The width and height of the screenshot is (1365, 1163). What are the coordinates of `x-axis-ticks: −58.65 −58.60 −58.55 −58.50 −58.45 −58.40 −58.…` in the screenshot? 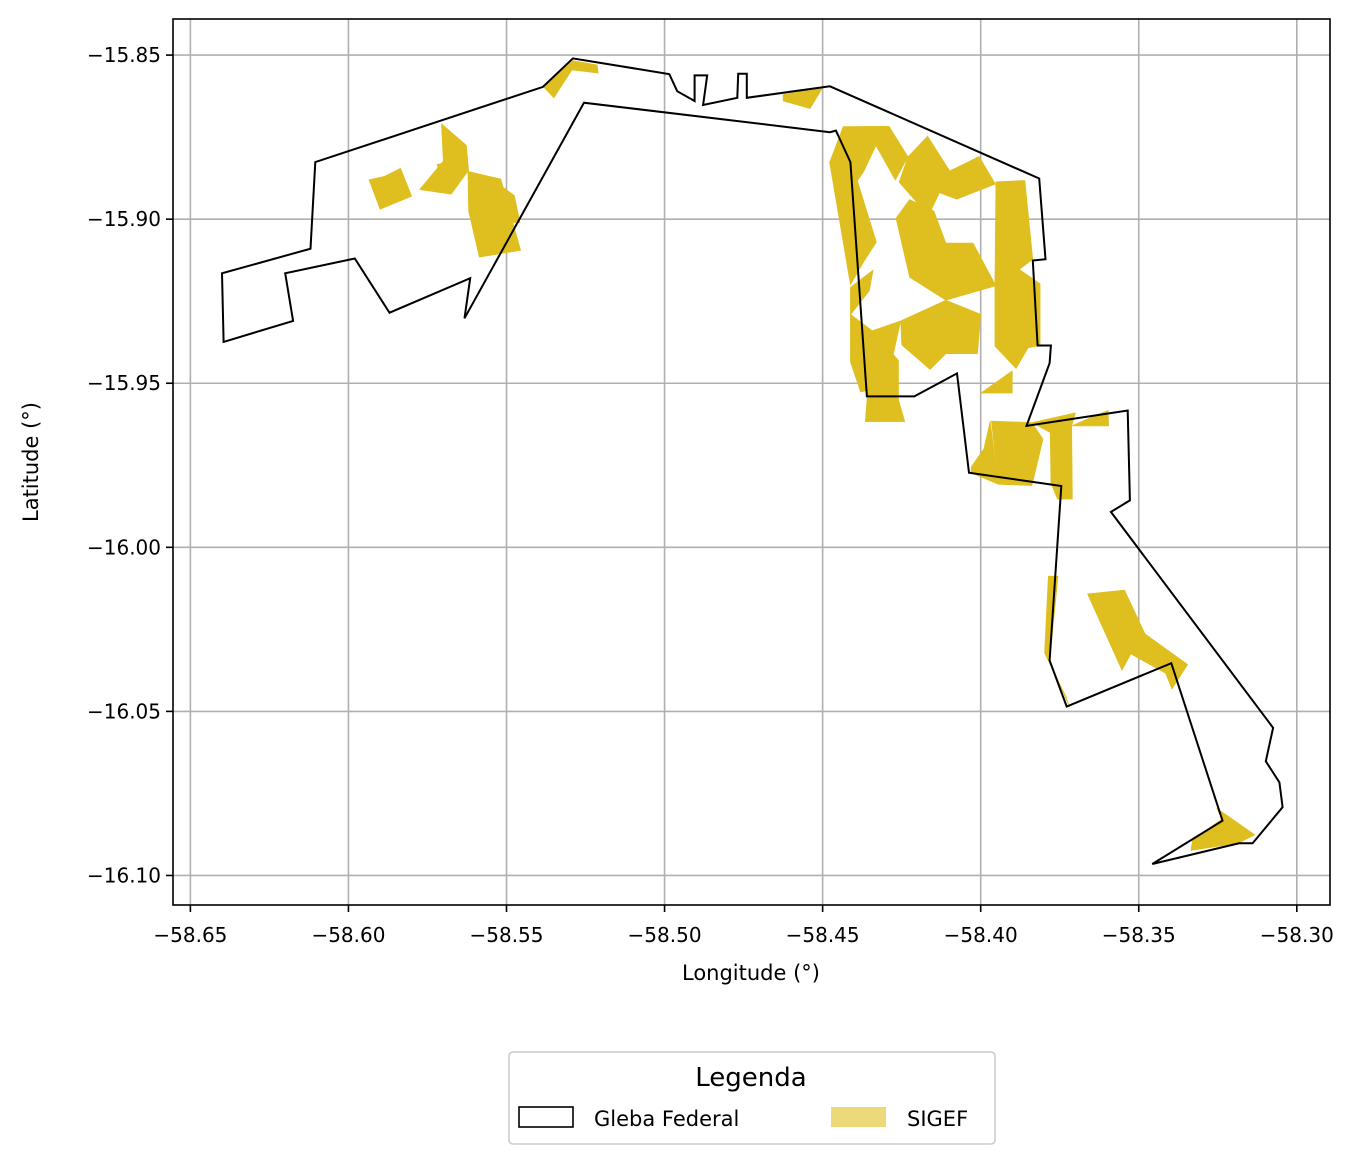 It's located at (743, 926).